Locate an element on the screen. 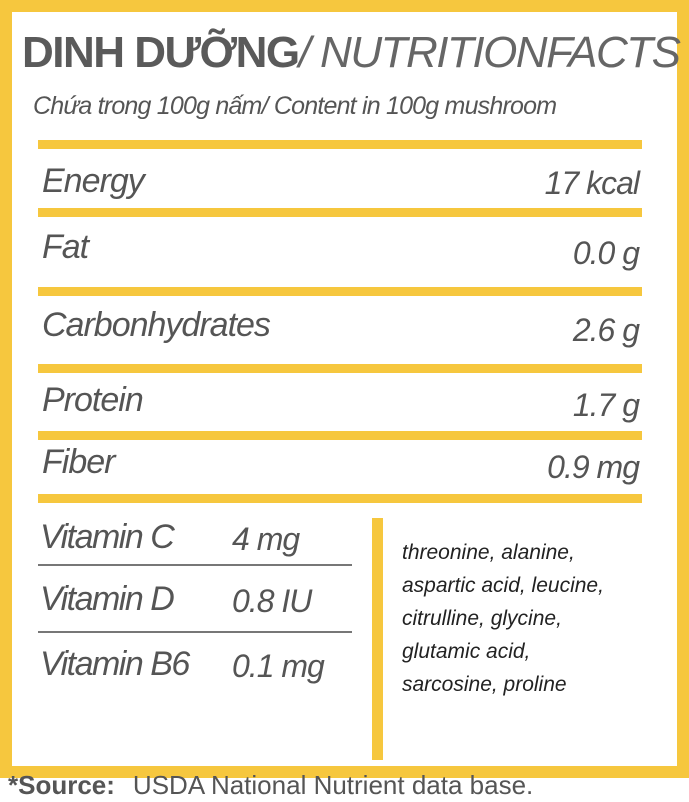 The image size is (689, 802). vitamin-name: Vitamin D is located at coordinates (107, 599).